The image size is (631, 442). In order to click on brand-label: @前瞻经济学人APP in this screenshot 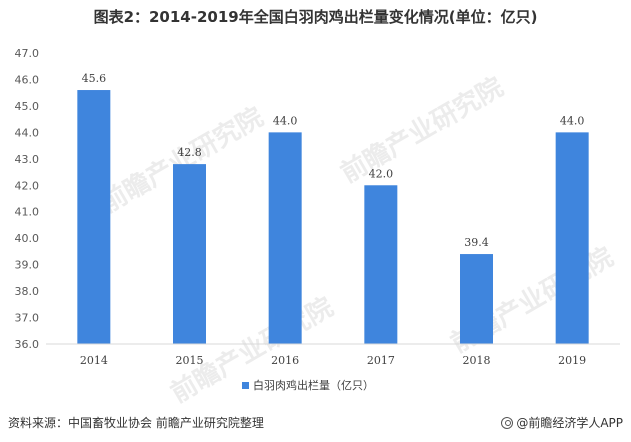, I will do `click(569, 423)`.